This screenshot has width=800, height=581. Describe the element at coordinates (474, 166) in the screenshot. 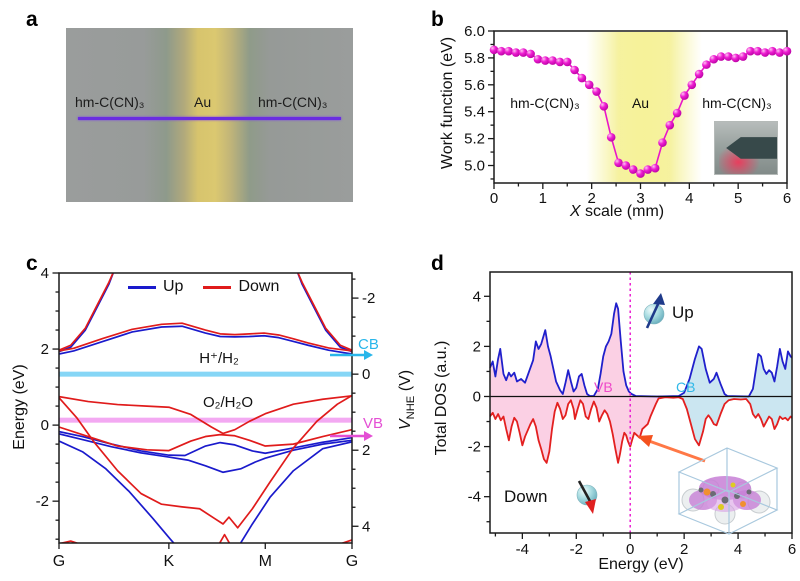

I see `svg-text: 5.0` at that location.